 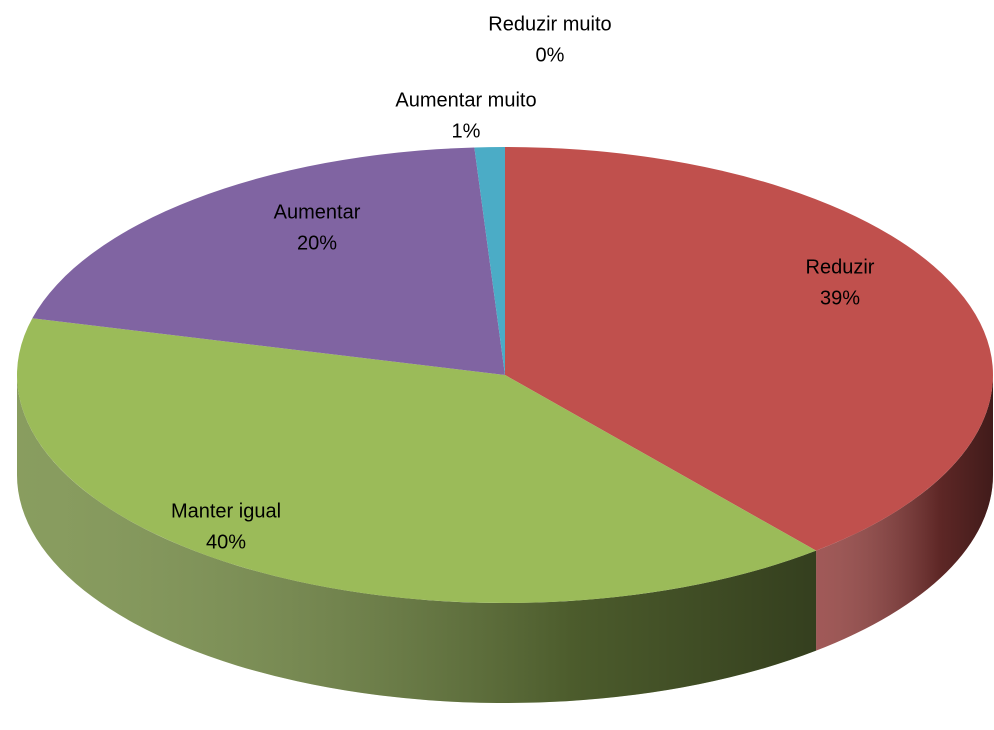 I want to click on slice-label: Reduzir muito, so click(x=549, y=24).